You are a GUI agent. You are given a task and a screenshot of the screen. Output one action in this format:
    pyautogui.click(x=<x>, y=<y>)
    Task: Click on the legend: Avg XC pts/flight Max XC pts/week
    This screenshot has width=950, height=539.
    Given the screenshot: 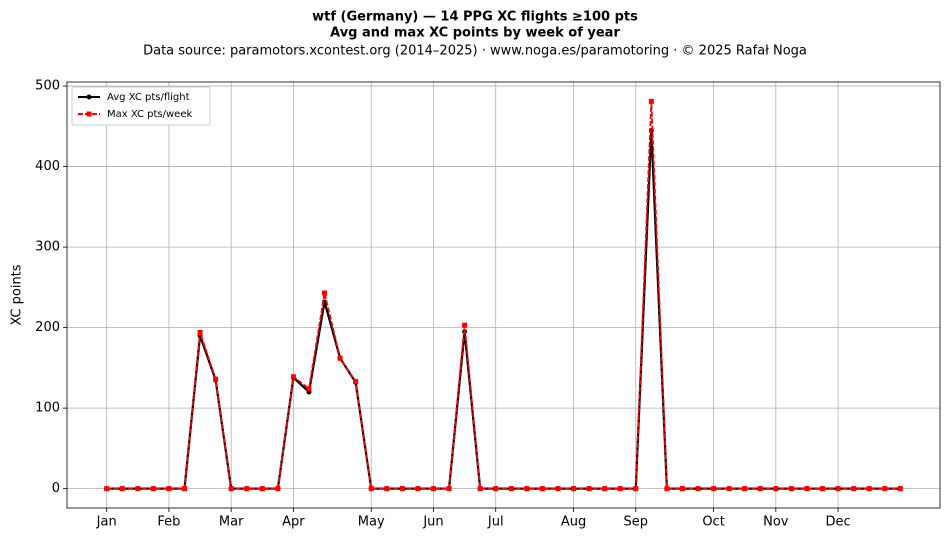 What is the action you would take?
    pyautogui.click(x=141, y=106)
    